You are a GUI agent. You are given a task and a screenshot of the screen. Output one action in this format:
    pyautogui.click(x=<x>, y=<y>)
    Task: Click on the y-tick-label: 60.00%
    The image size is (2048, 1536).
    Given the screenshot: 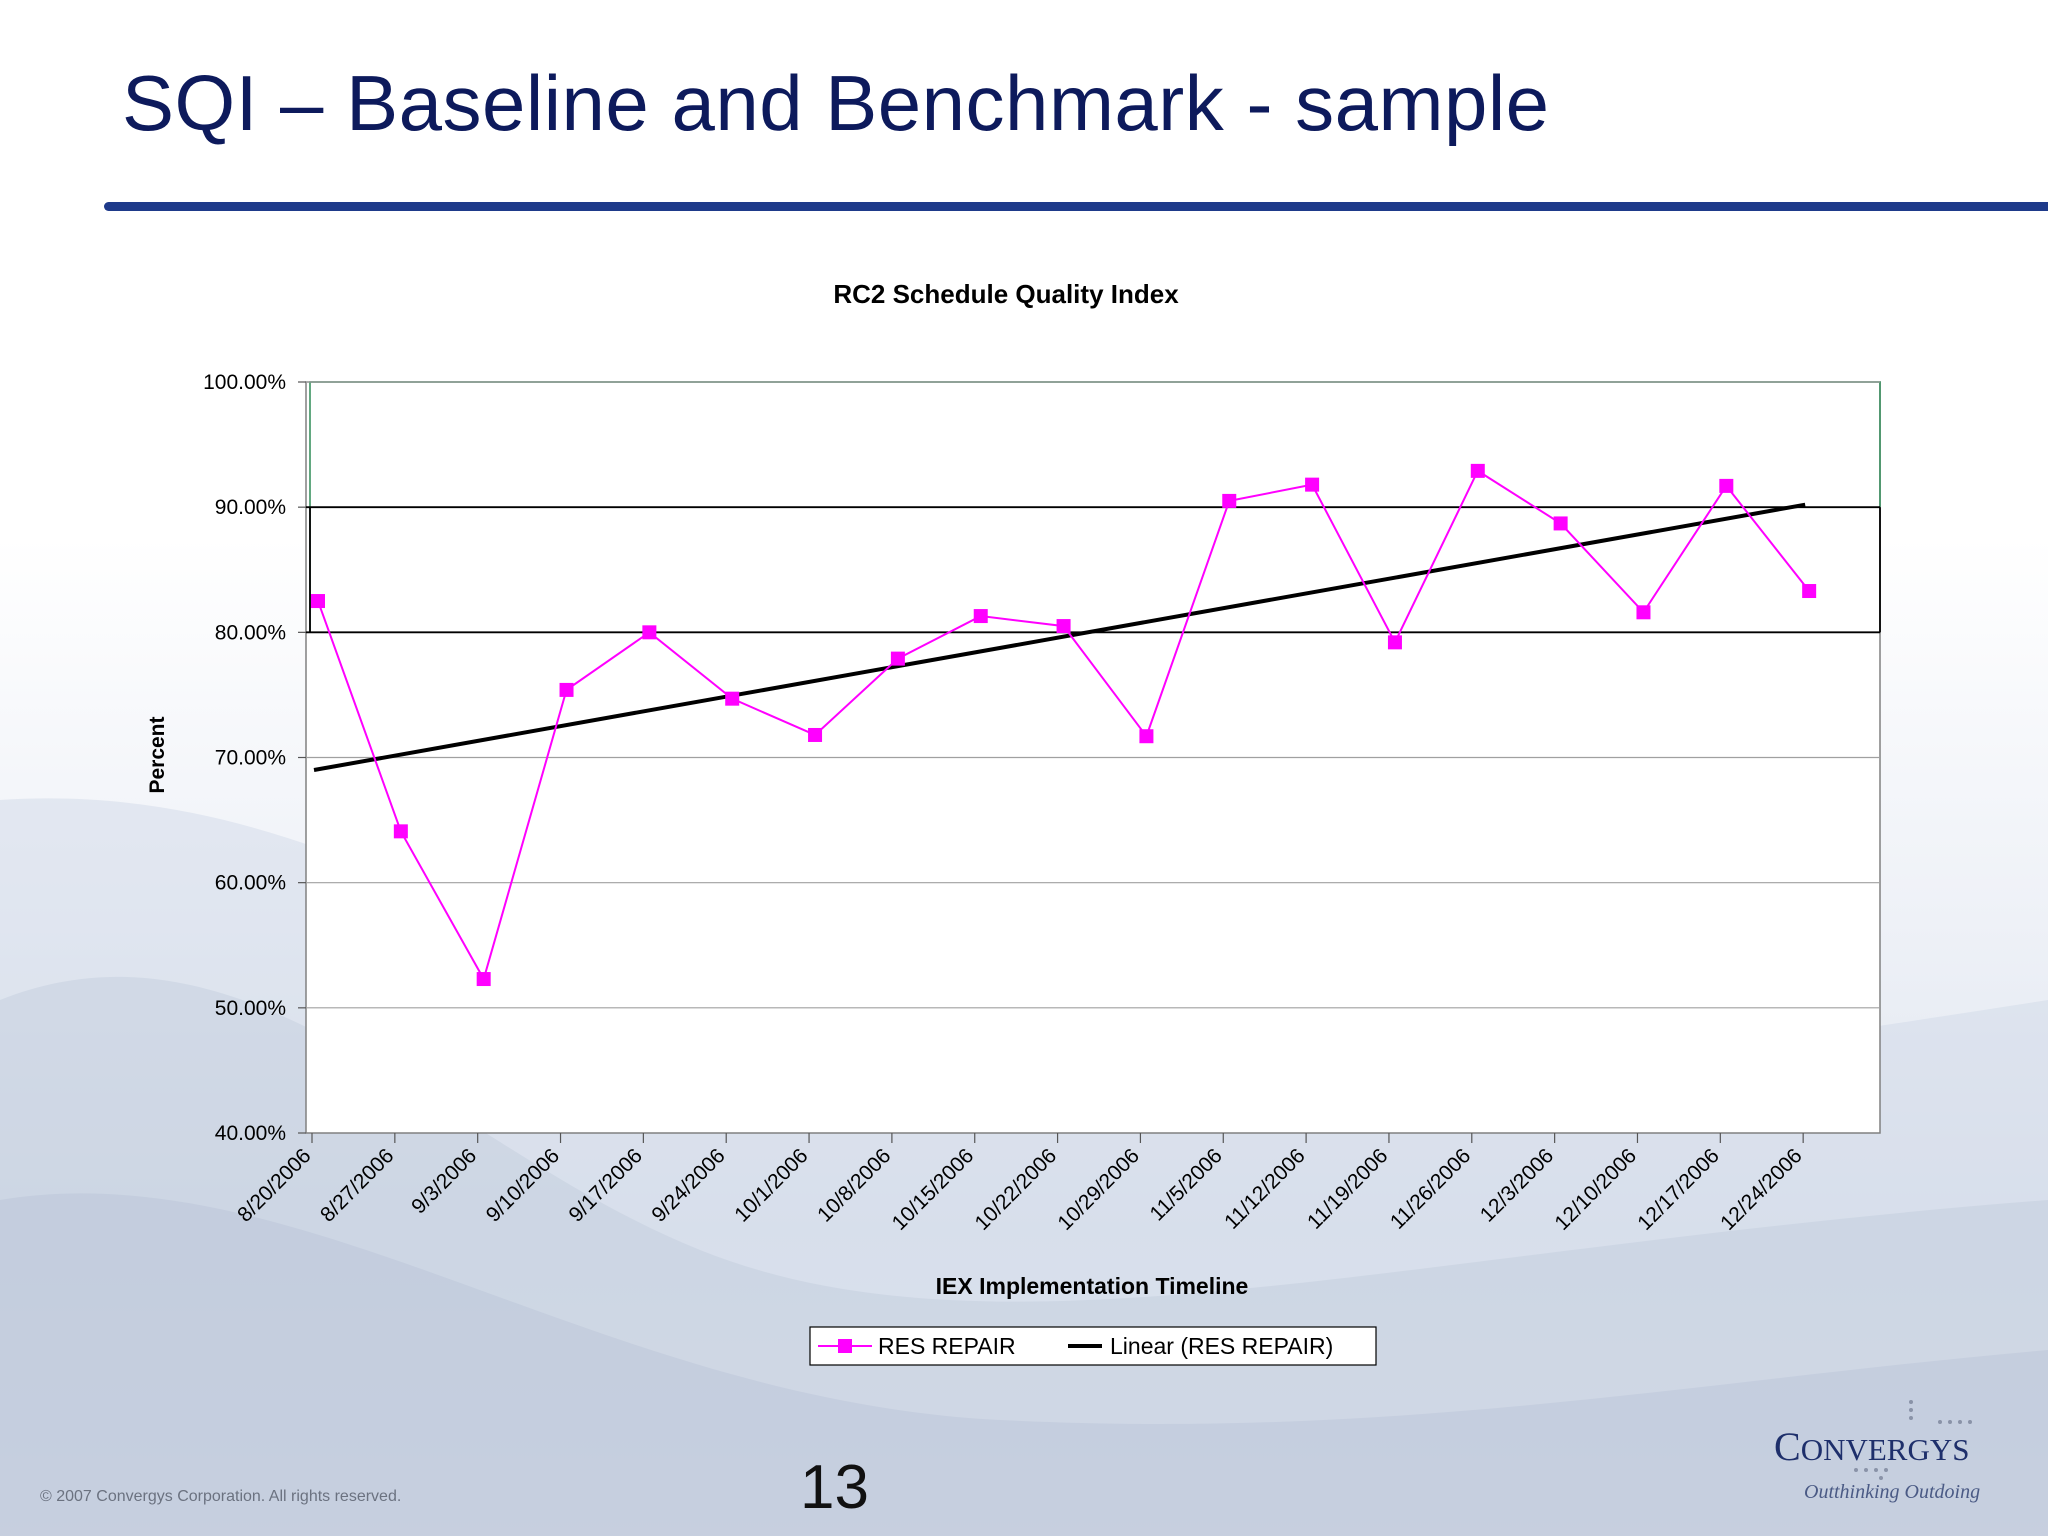 What is the action you would take?
    pyautogui.click(x=250, y=883)
    